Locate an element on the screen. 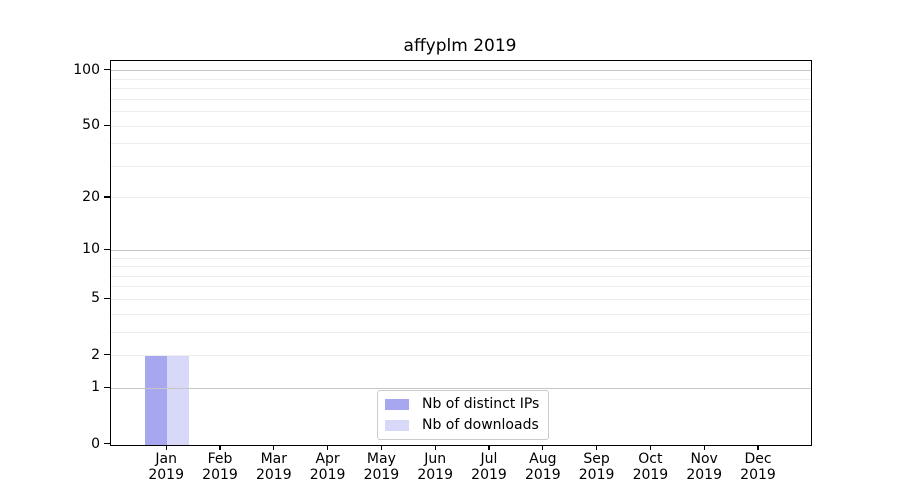 The height and width of the screenshot is (500, 900). legend-row: Nb of downloads is located at coordinates (462, 425).